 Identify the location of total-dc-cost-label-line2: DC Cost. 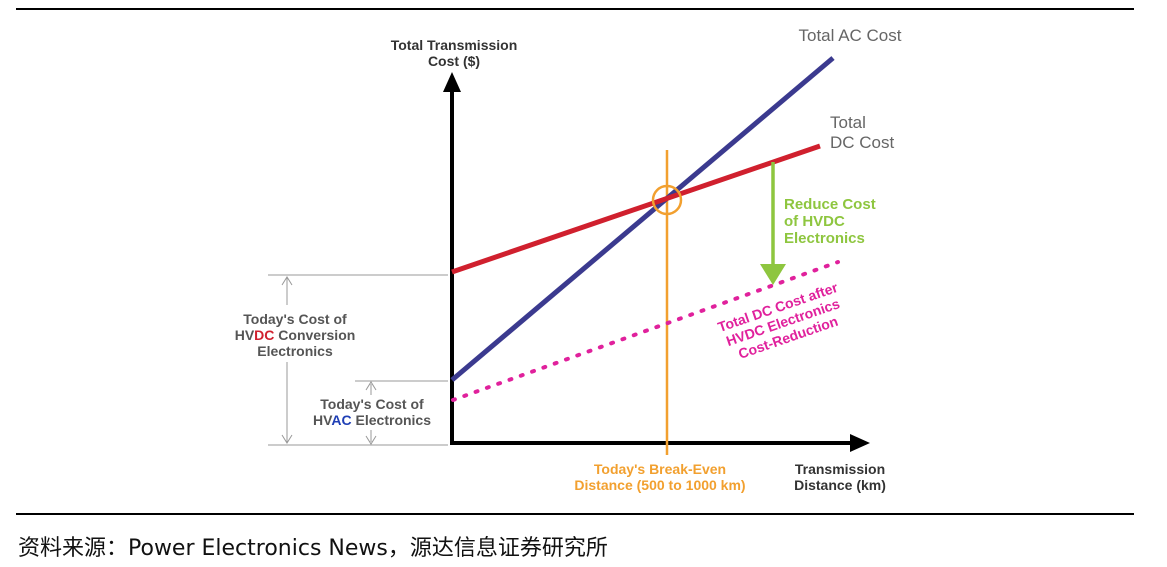
(862, 142).